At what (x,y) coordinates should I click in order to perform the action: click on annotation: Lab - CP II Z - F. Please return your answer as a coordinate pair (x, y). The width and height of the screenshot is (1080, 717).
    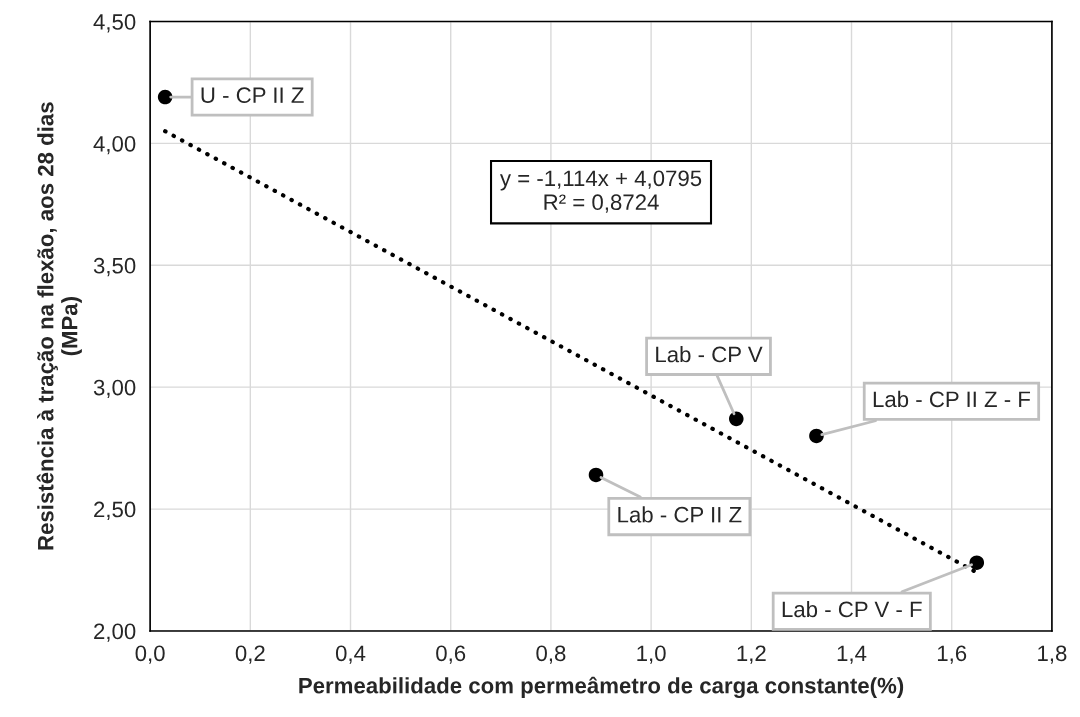
    Looking at the image, I should click on (952, 399).